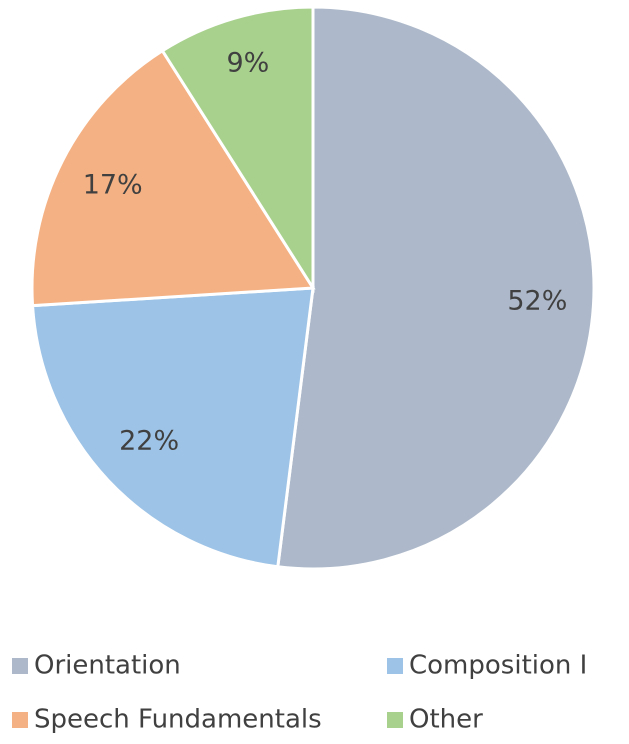 The height and width of the screenshot is (744, 629). Describe the element at coordinates (237, 149) in the screenshot. I see `pie-slice` at that location.